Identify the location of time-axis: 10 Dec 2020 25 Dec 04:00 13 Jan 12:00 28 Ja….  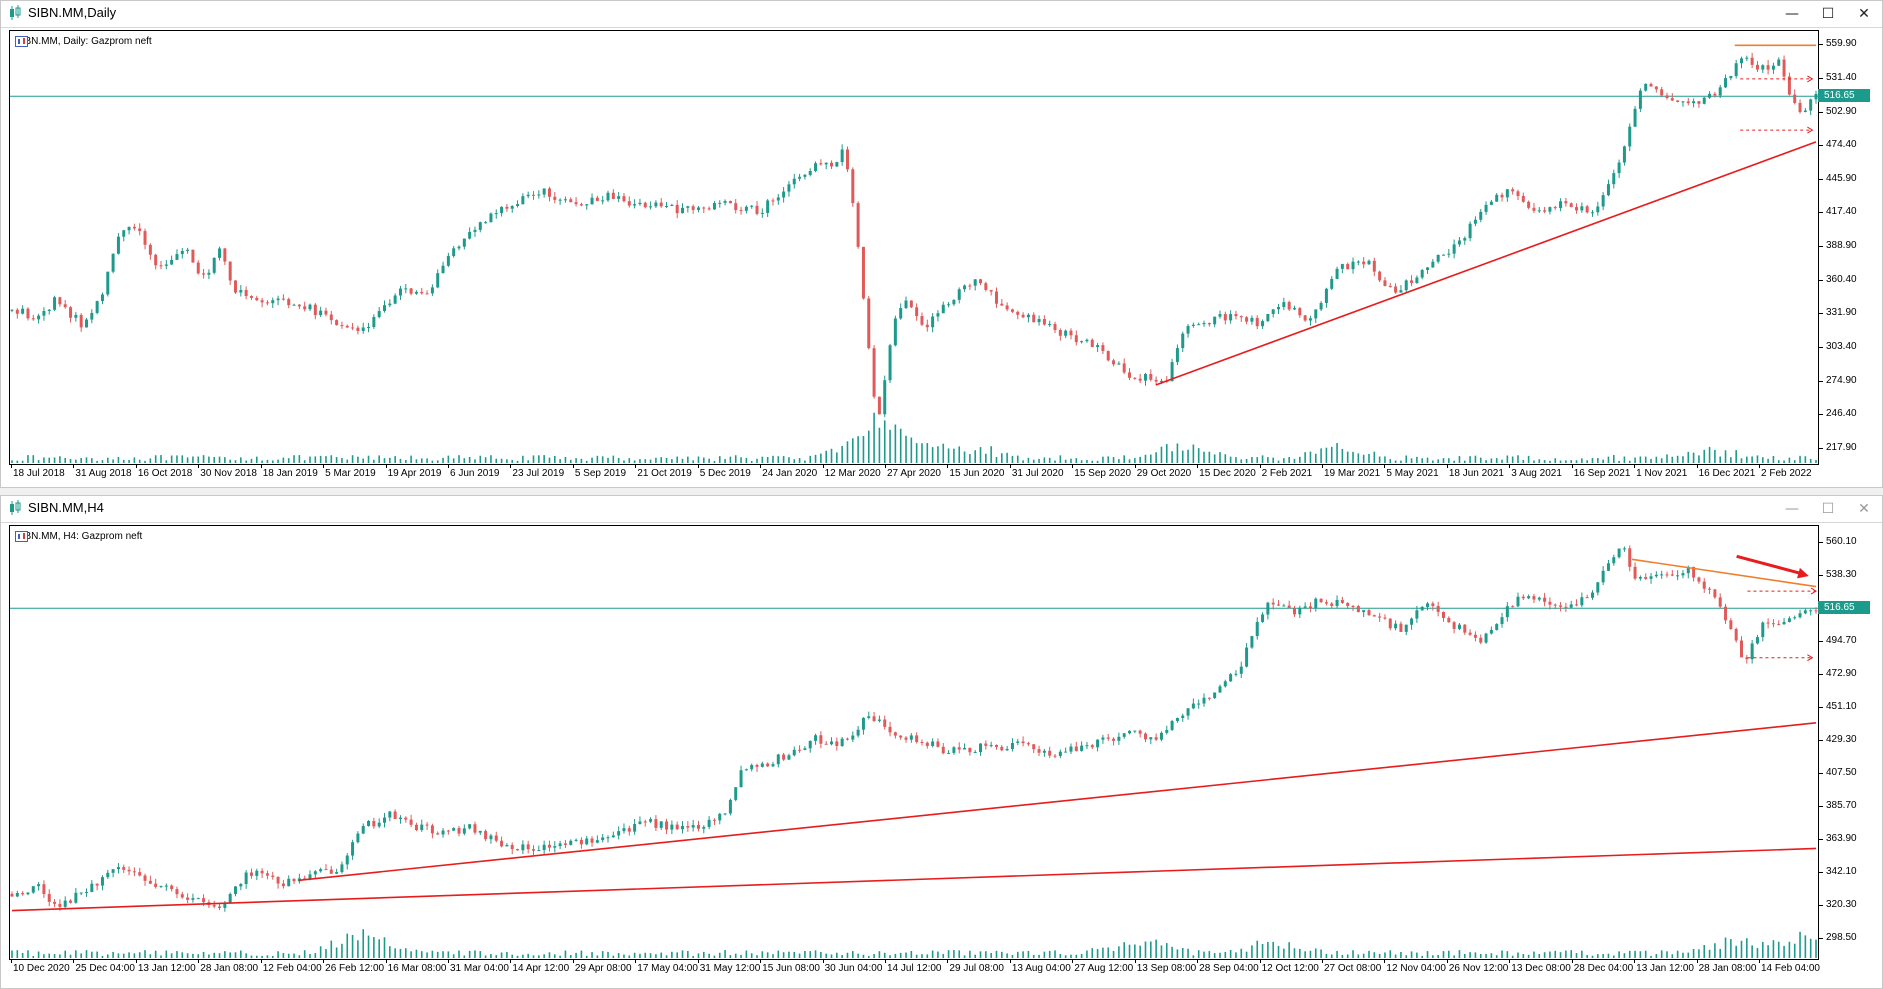
(914, 969).